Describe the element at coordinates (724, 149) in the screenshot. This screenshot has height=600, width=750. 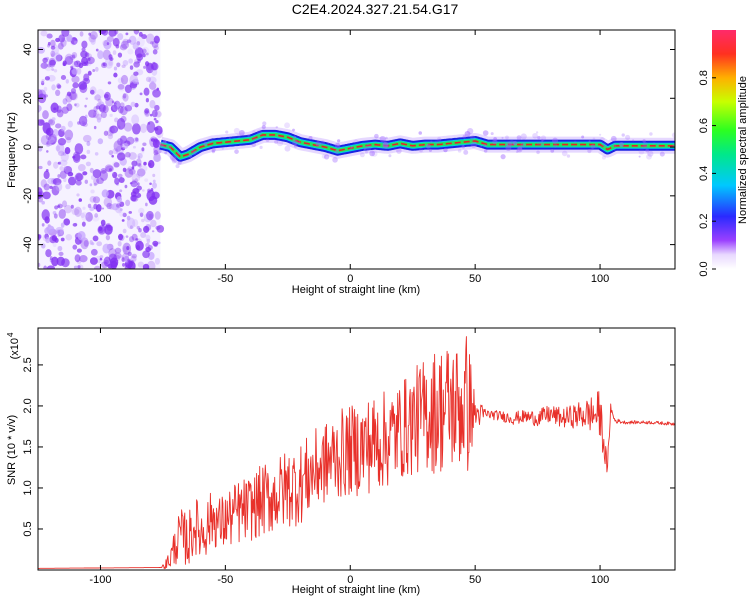
I see `colorbar-gradient` at that location.